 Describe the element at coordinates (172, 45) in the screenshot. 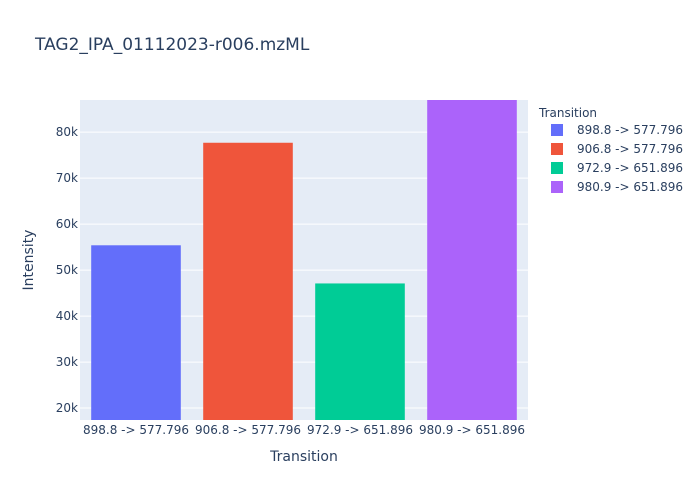

I see `chart-title: TAG2_IPA_01112023-r006.mzML` at that location.